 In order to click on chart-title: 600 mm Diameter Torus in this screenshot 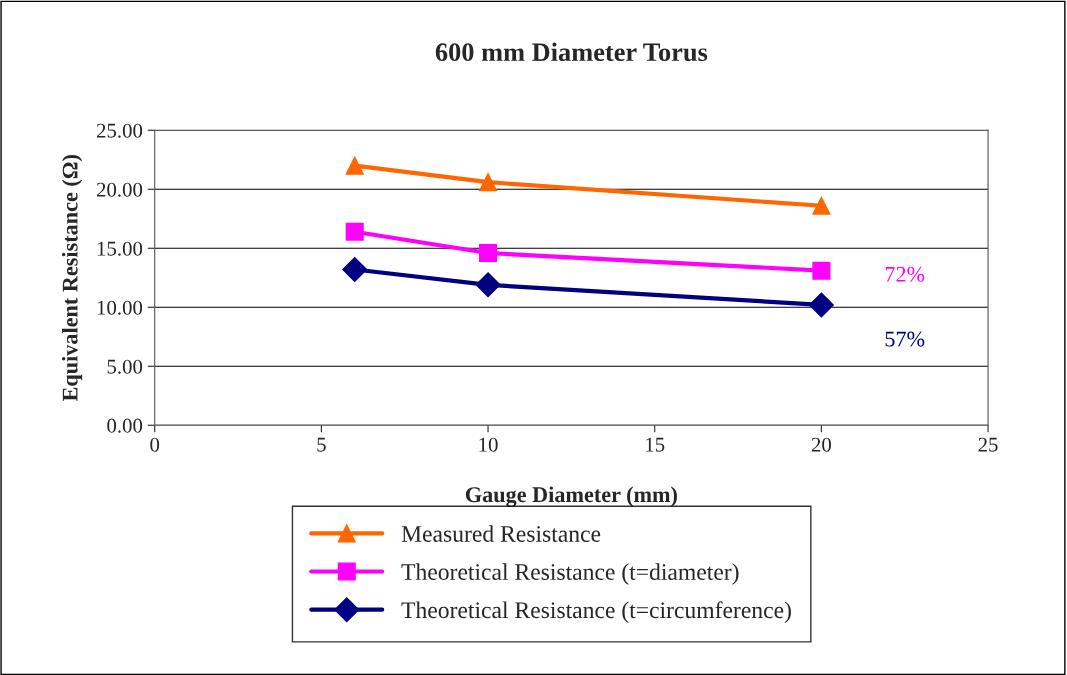, I will do `click(571, 52)`.